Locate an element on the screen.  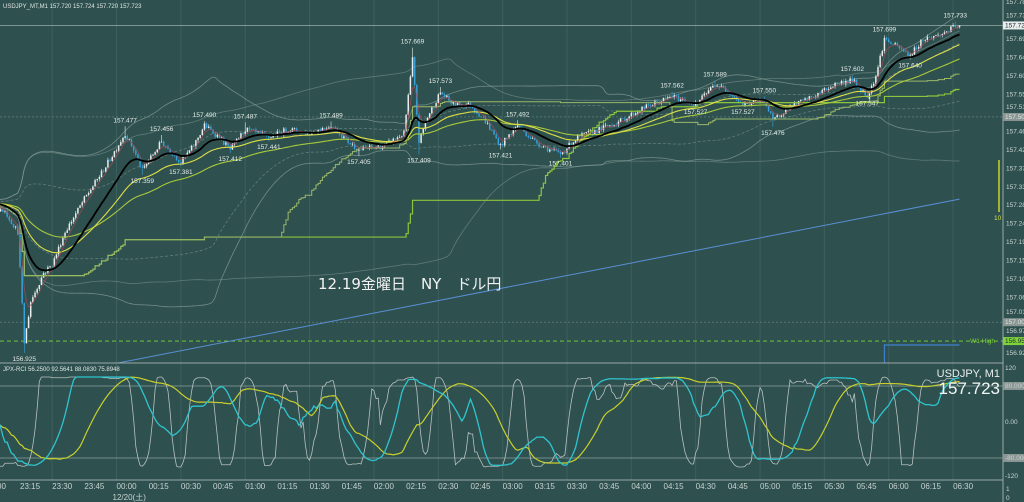
price-axis-label: 157.465 is located at coordinates (1015, 131).